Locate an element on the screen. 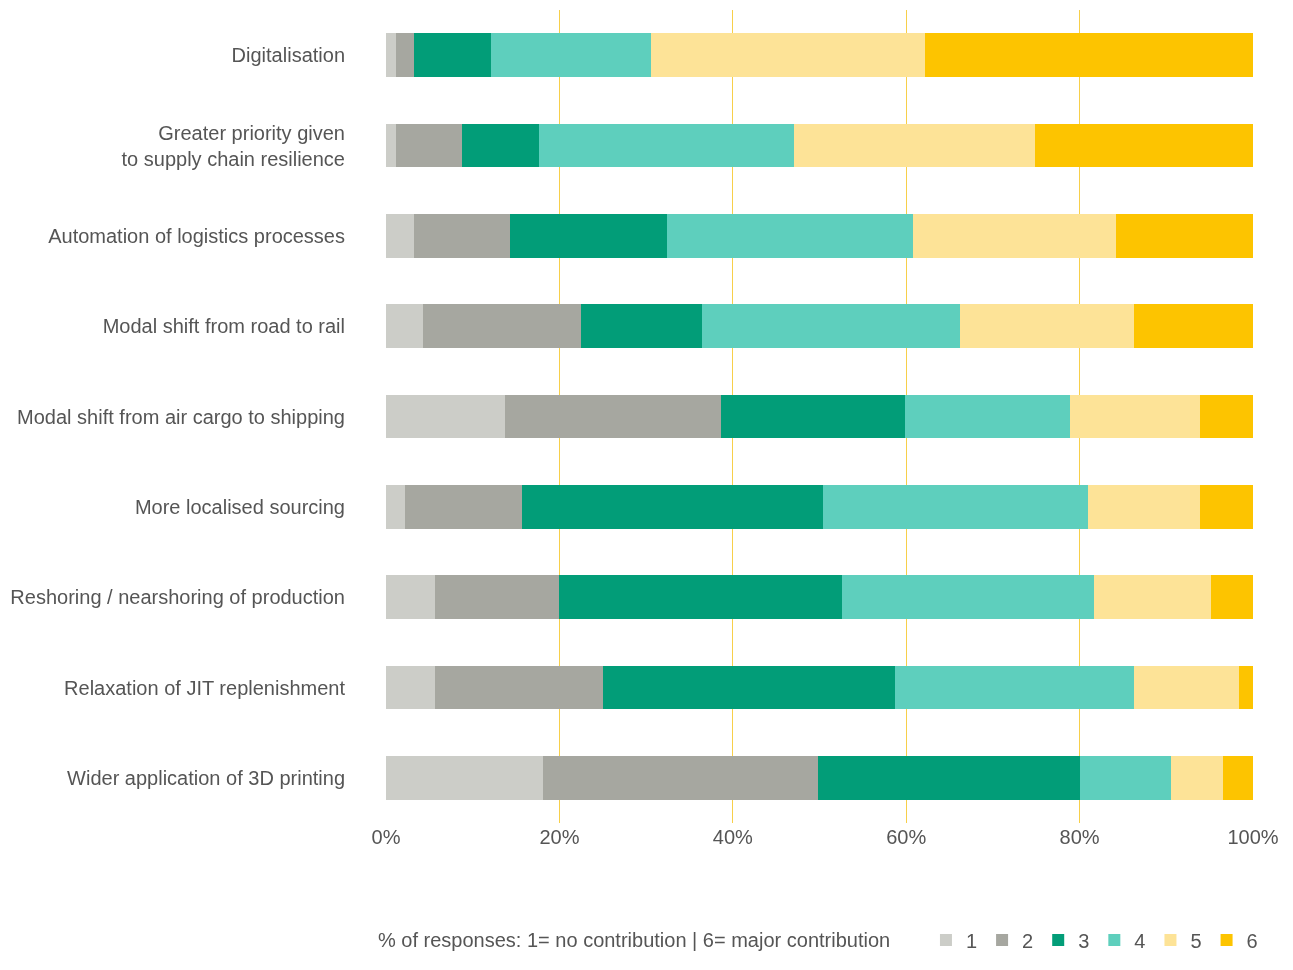 This screenshot has width=1293, height=970. legend-title: % of responses: 1= no contribution | 6= major contribution is located at coordinates (648, 939).